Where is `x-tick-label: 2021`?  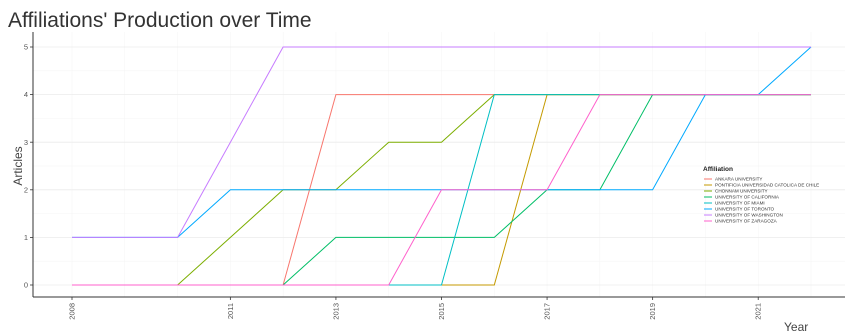
x-tick-label: 2021 is located at coordinates (758, 311).